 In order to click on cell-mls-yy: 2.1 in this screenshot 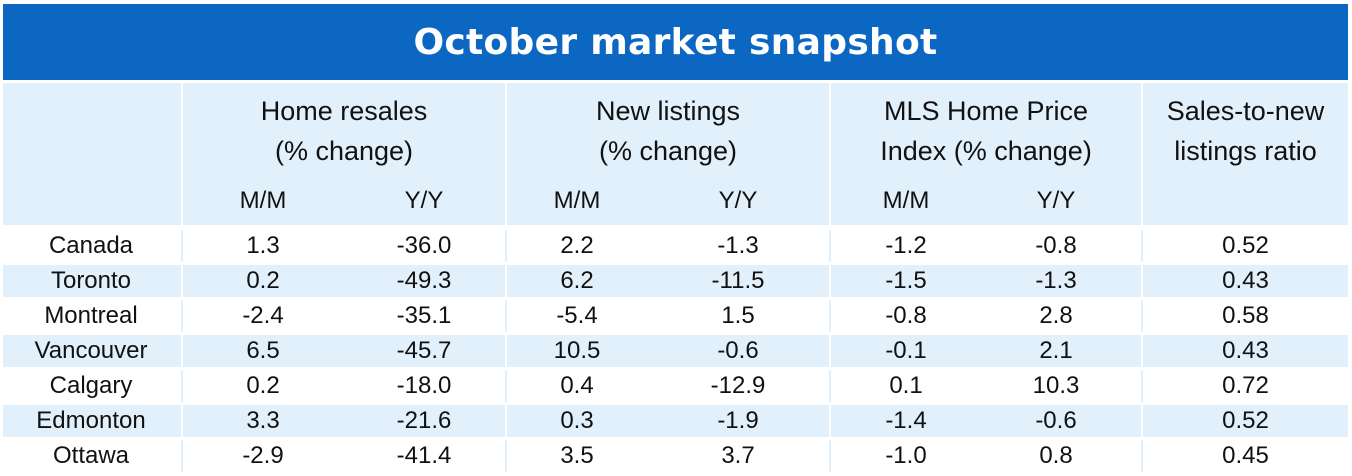, I will do `click(1056, 350)`.